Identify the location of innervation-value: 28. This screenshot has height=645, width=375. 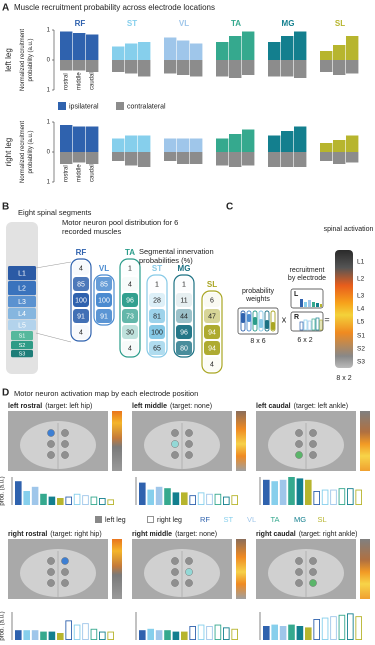
(157, 300).